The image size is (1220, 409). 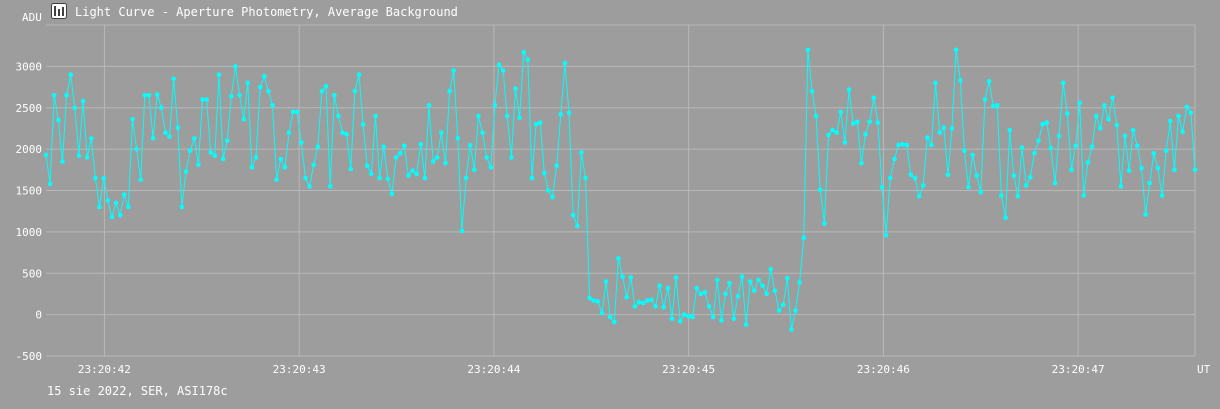 What do you see at coordinates (883, 369) in the screenshot?
I see `x-tick-label: 23:20:46` at bounding box center [883, 369].